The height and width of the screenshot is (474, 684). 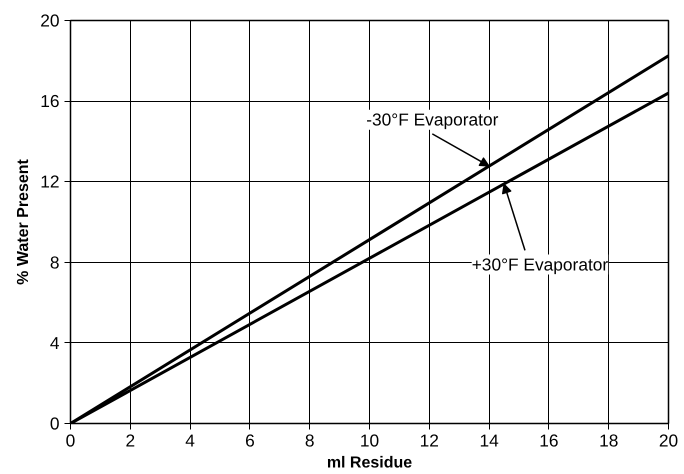 I want to click on x-tick-label: 12, so click(x=429, y=440).